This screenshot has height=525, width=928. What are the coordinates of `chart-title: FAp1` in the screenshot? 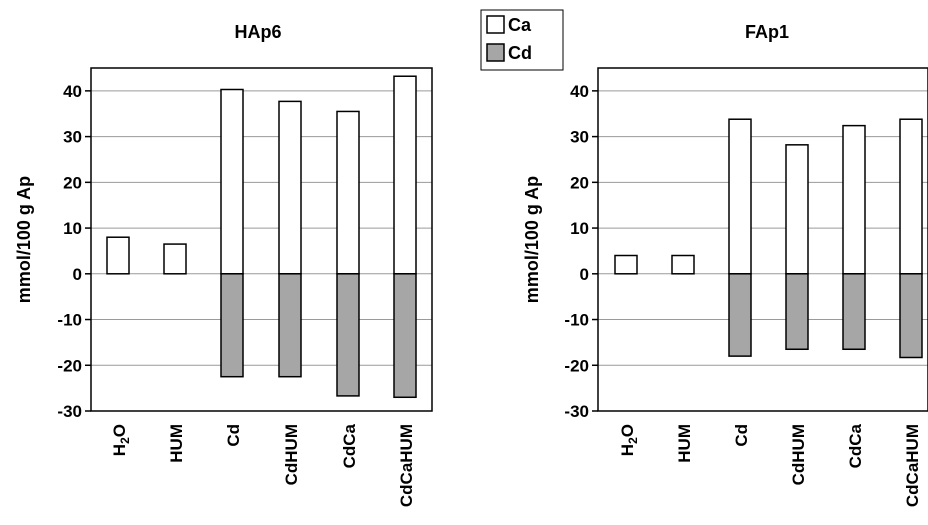 It's located at (767, 32).